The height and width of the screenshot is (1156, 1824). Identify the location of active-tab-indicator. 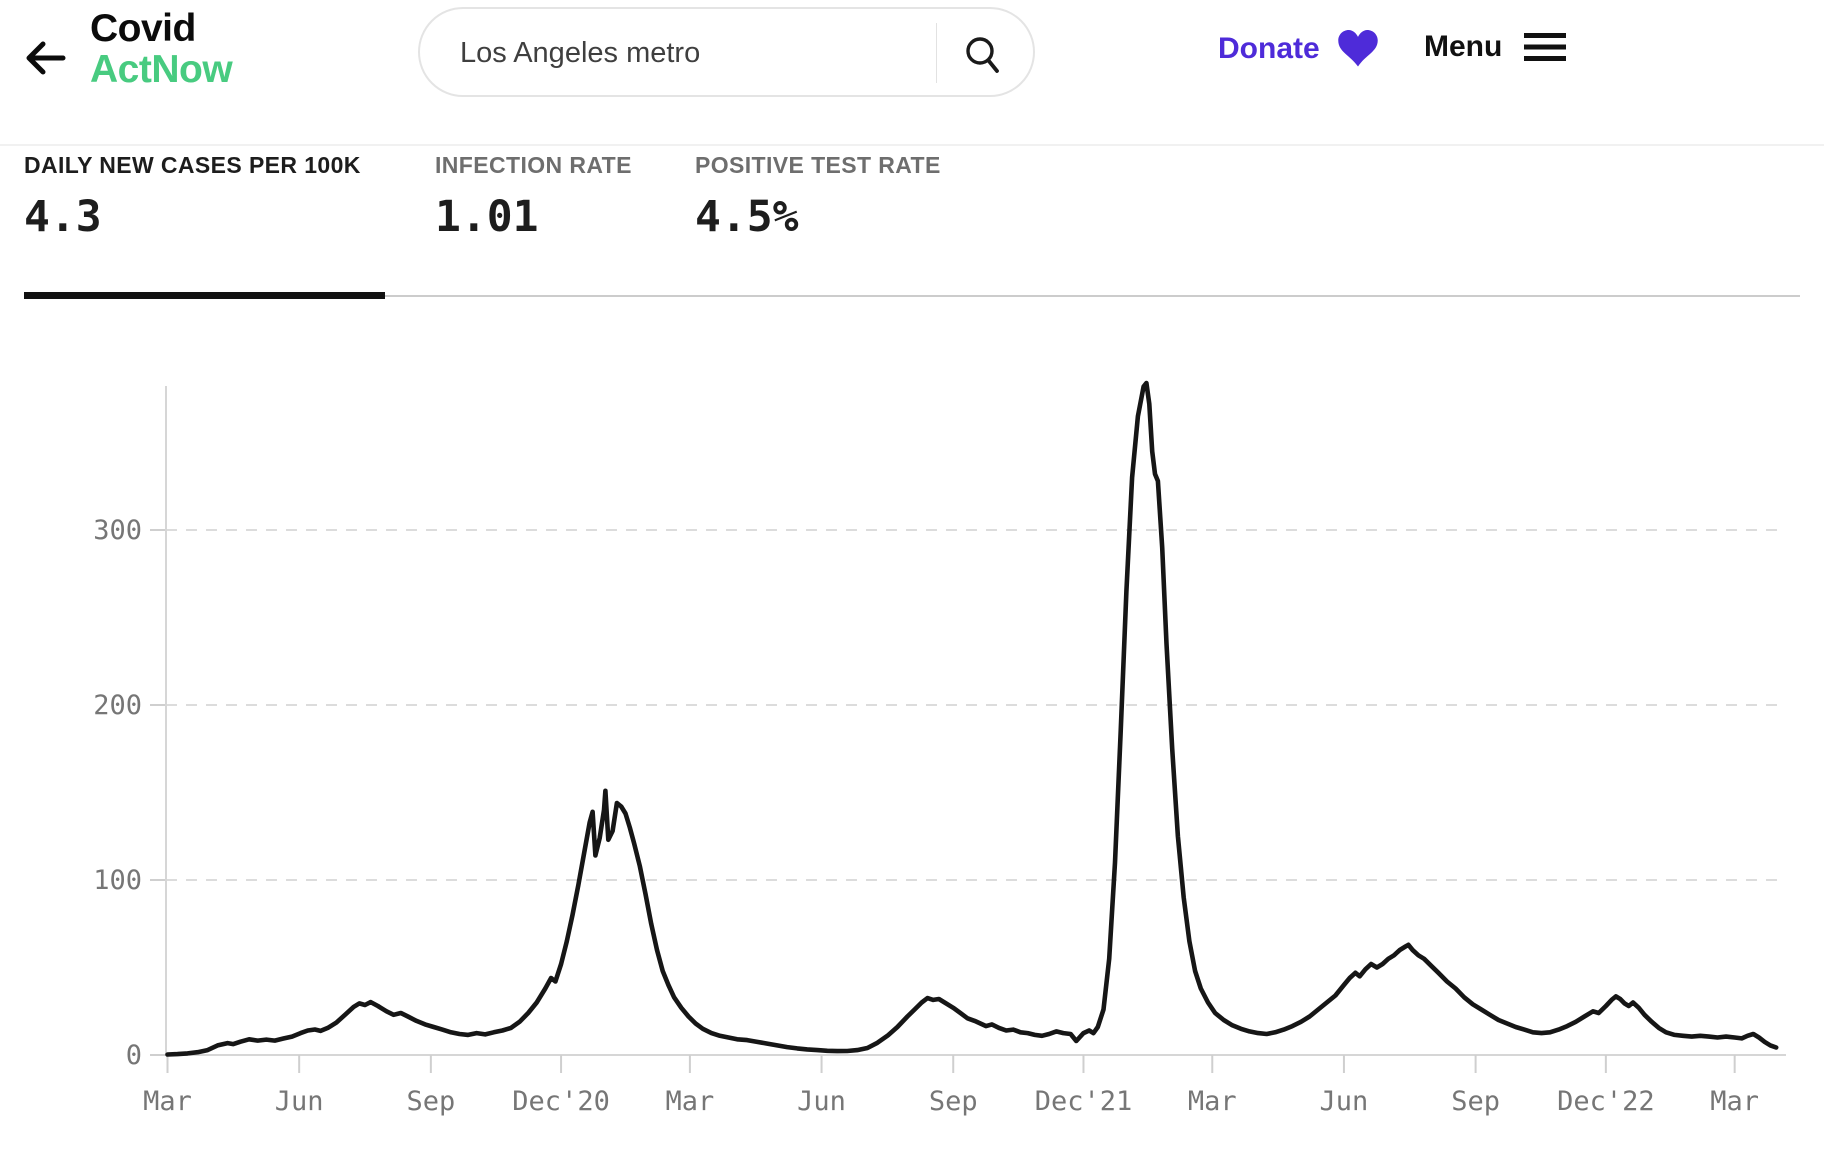
(204, 295).